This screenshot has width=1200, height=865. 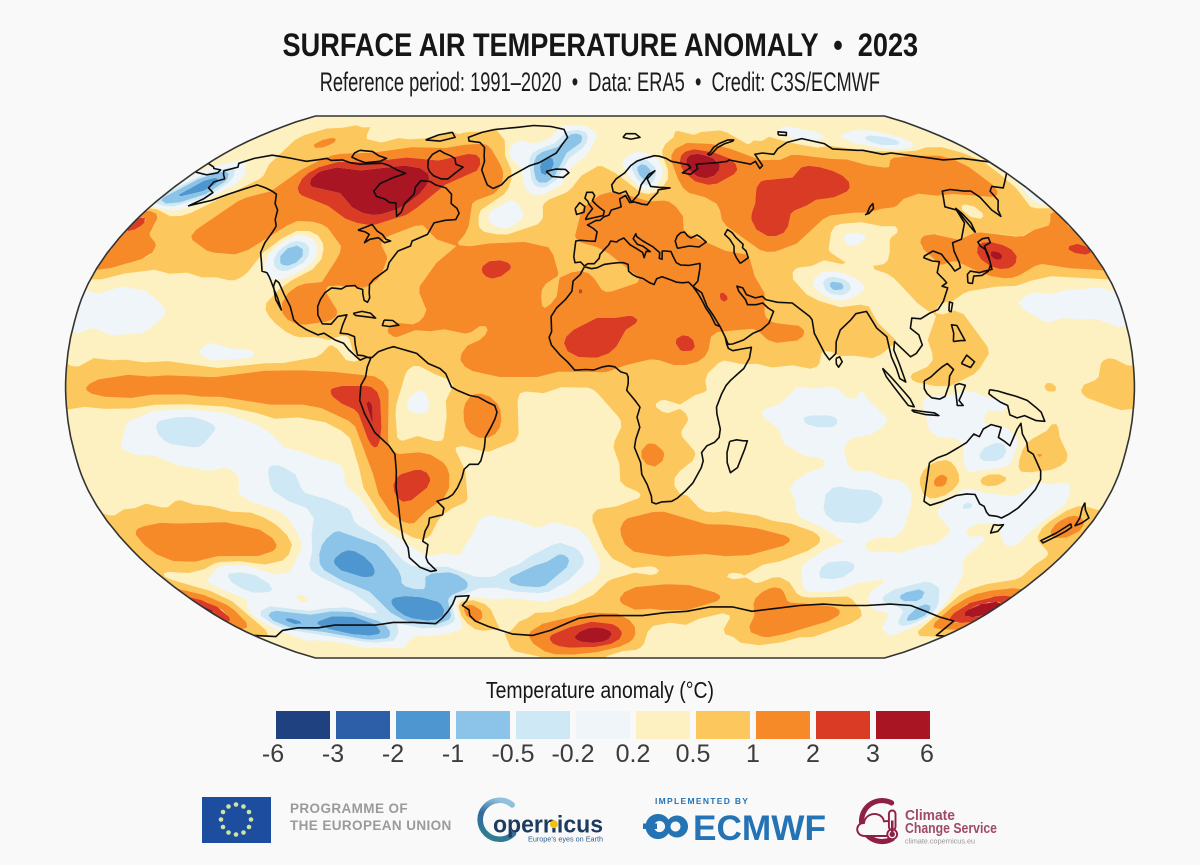 I want to click on svg-text: Europe's eyes on Earth, so click(x=565, y=839).